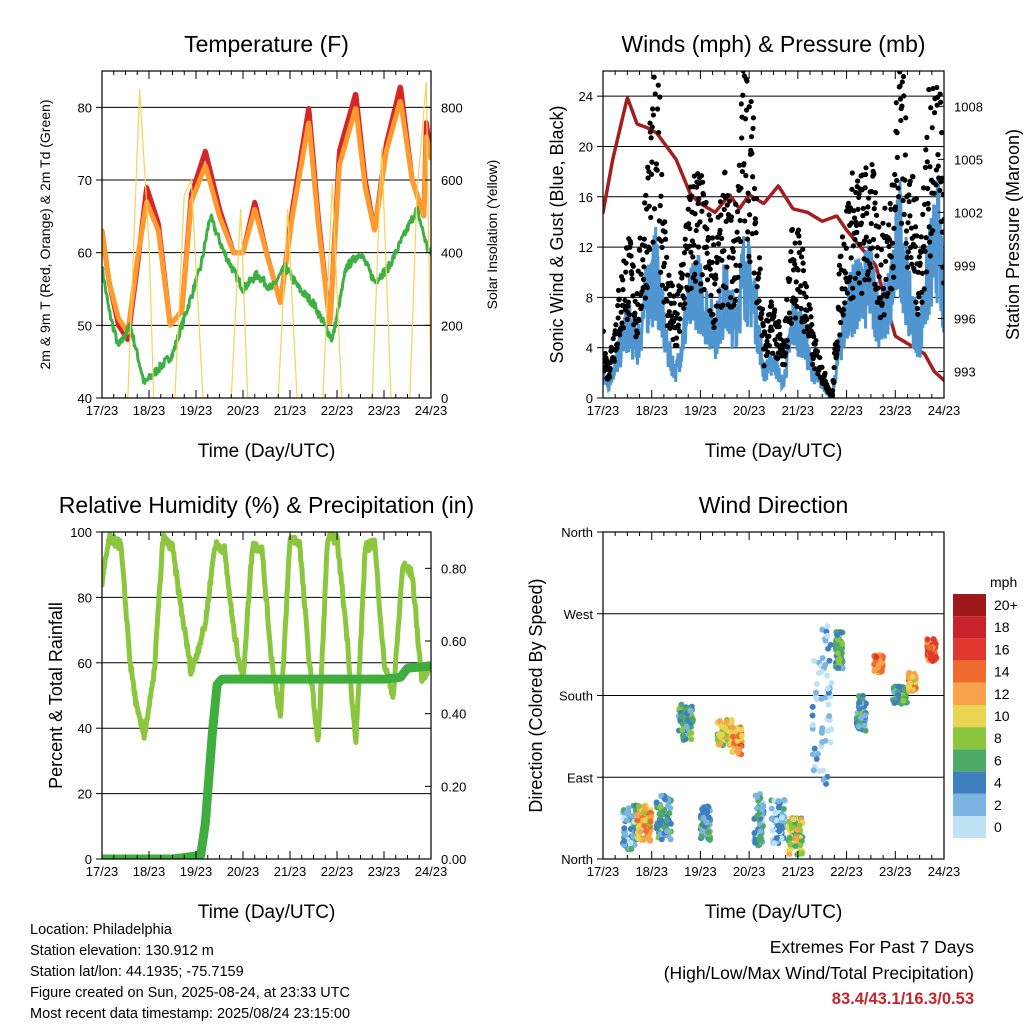 The width and height of the screenshot is (1024, 1025). What do you see at coordinates (337, 410) in the screenshot?
I see `x-tick-label: 22/23` at bounding box center [337, 410].